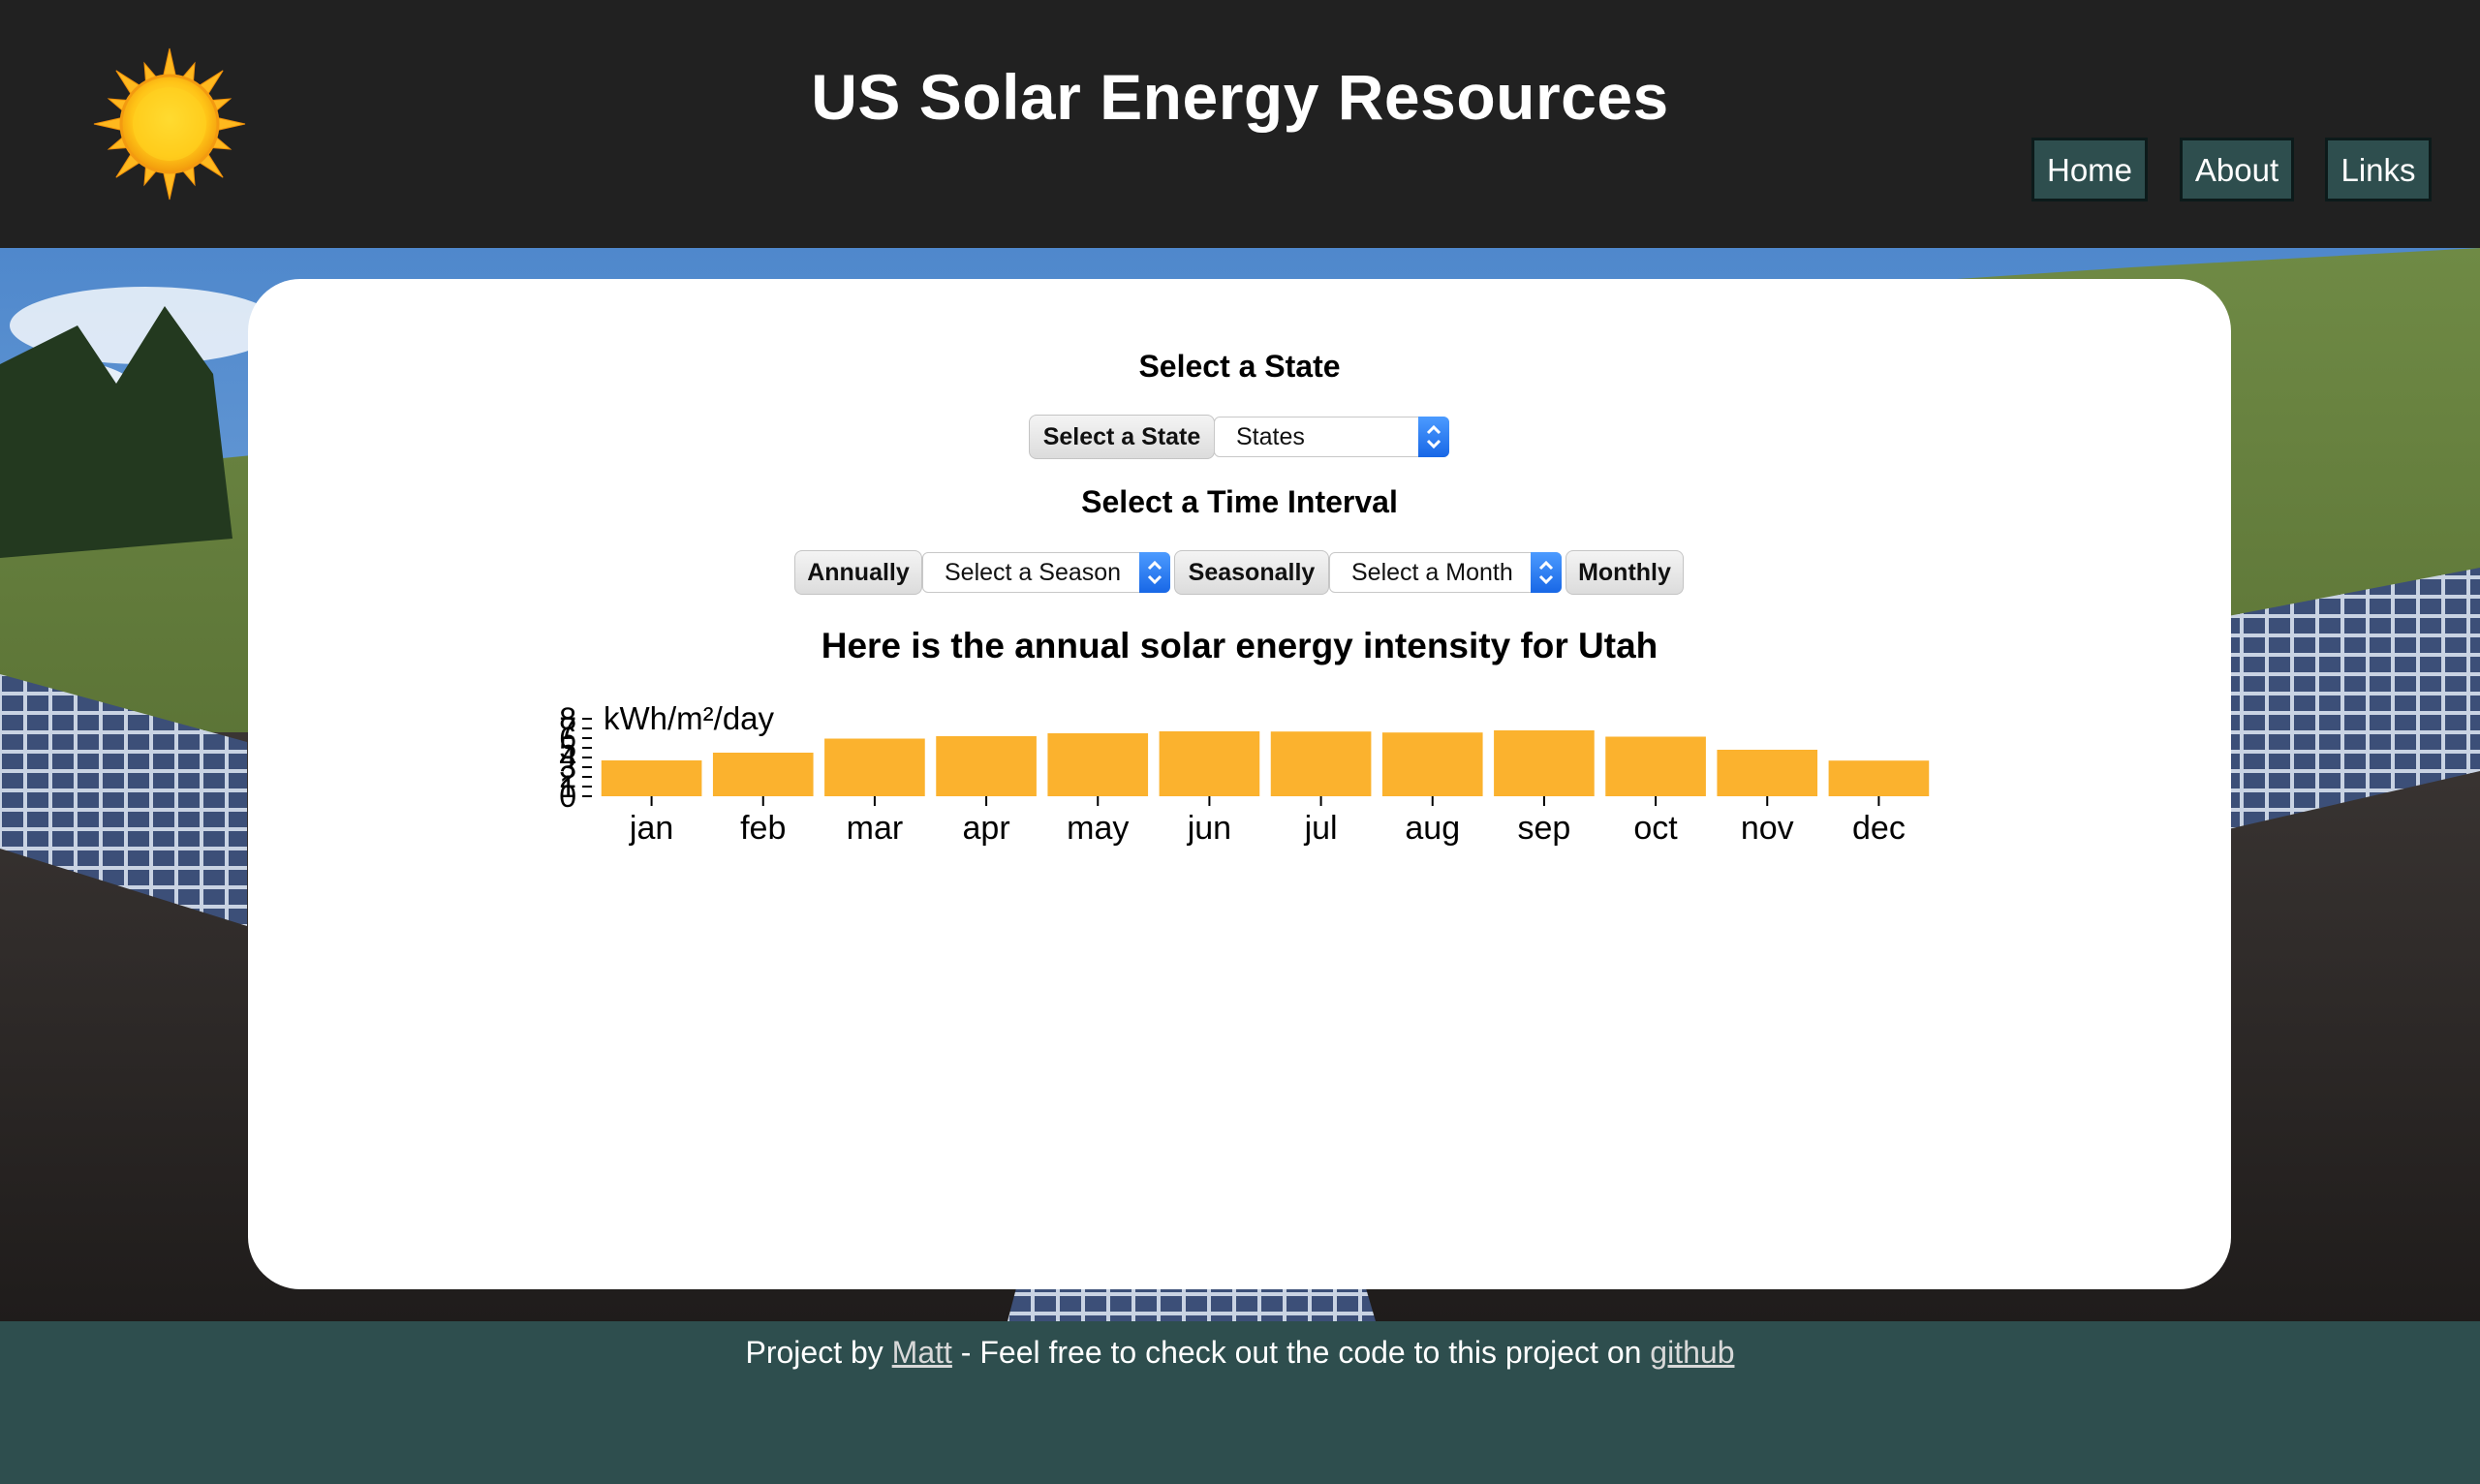 The image size is (2480, 1484). I want to click on bar-aug, so click(1432, 764).